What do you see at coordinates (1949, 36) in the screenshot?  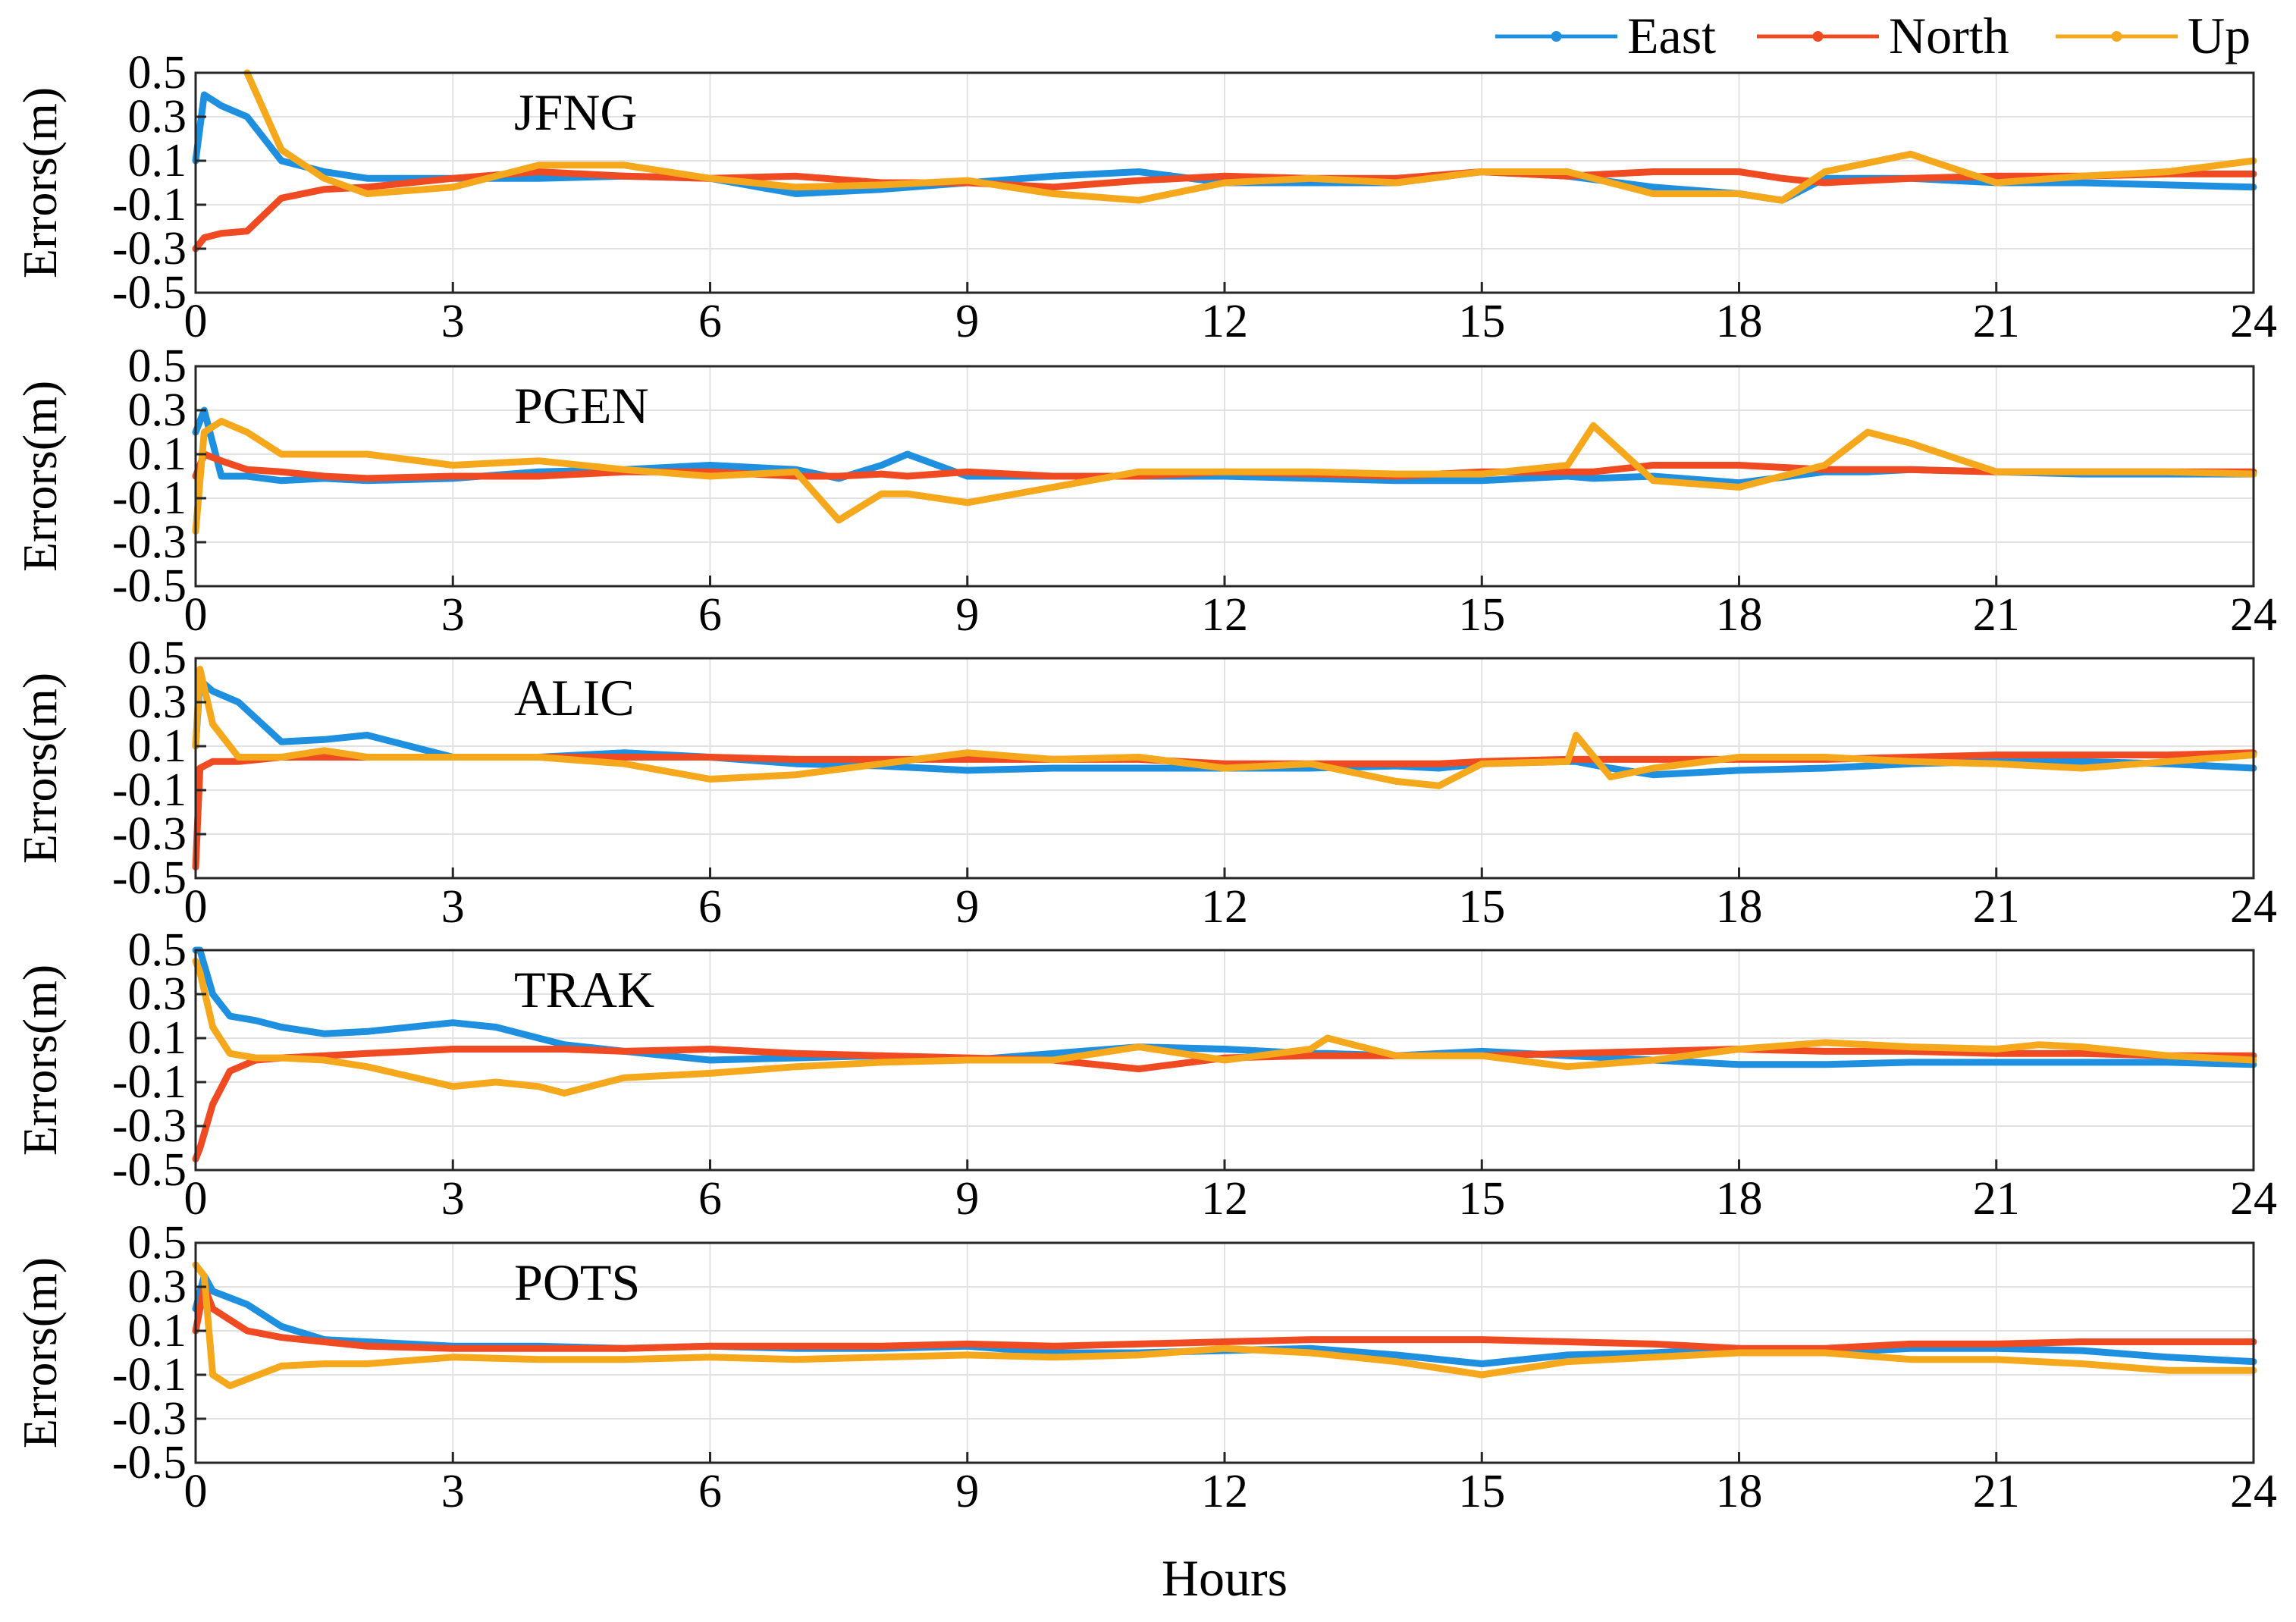 I see `legend-label-north: North` at bounding box center [1949, 36].